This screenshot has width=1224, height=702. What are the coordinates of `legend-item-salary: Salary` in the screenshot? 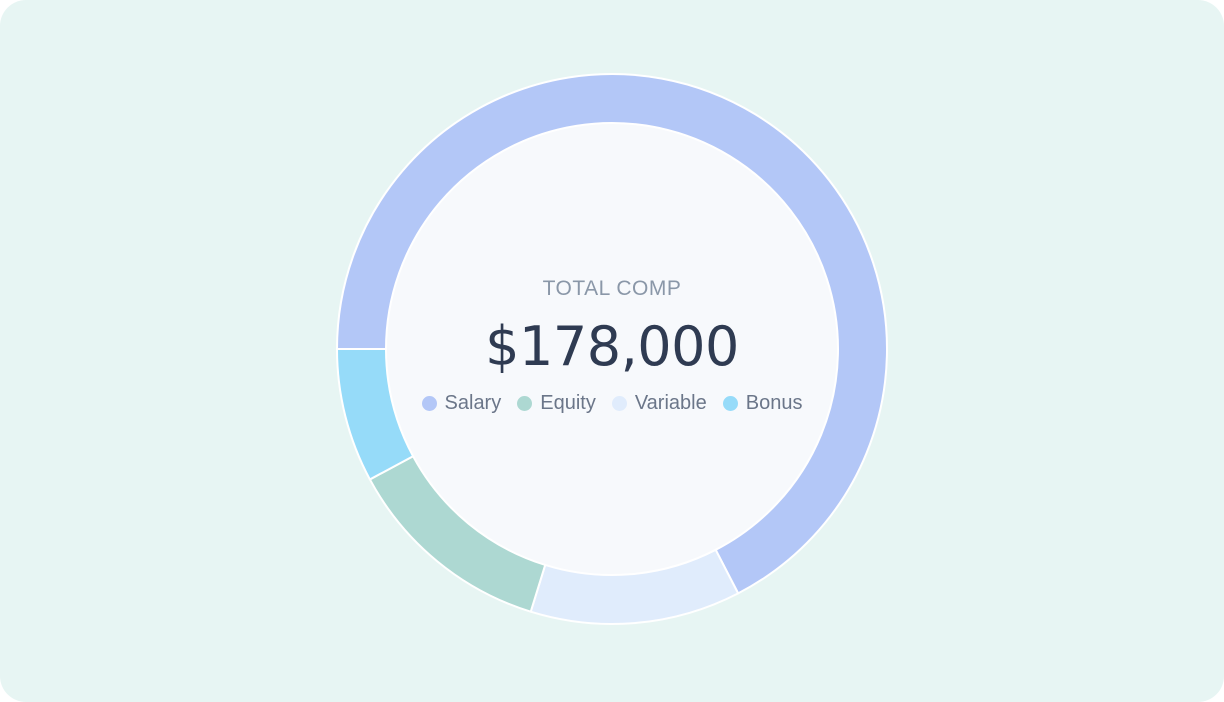 It's located at (461, 403).